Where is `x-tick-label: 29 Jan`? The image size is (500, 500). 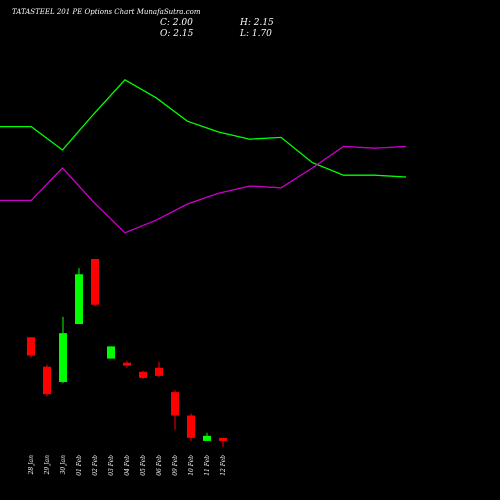
x-tick-label: 29 Jan is located at coordinates (47, 465).